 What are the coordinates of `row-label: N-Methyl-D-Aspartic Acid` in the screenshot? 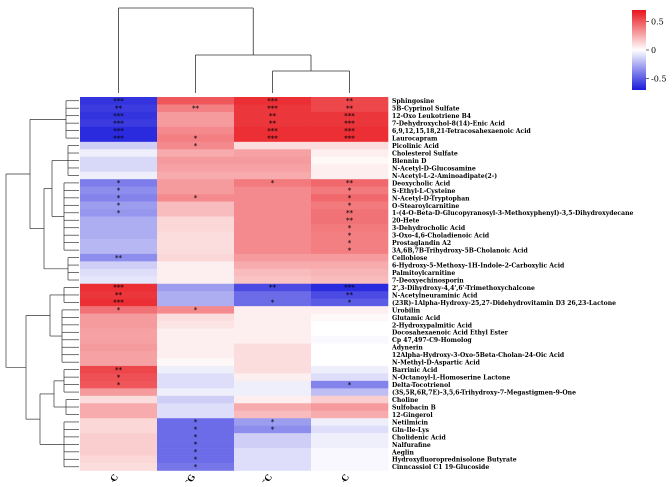 It's located at (436, 363).